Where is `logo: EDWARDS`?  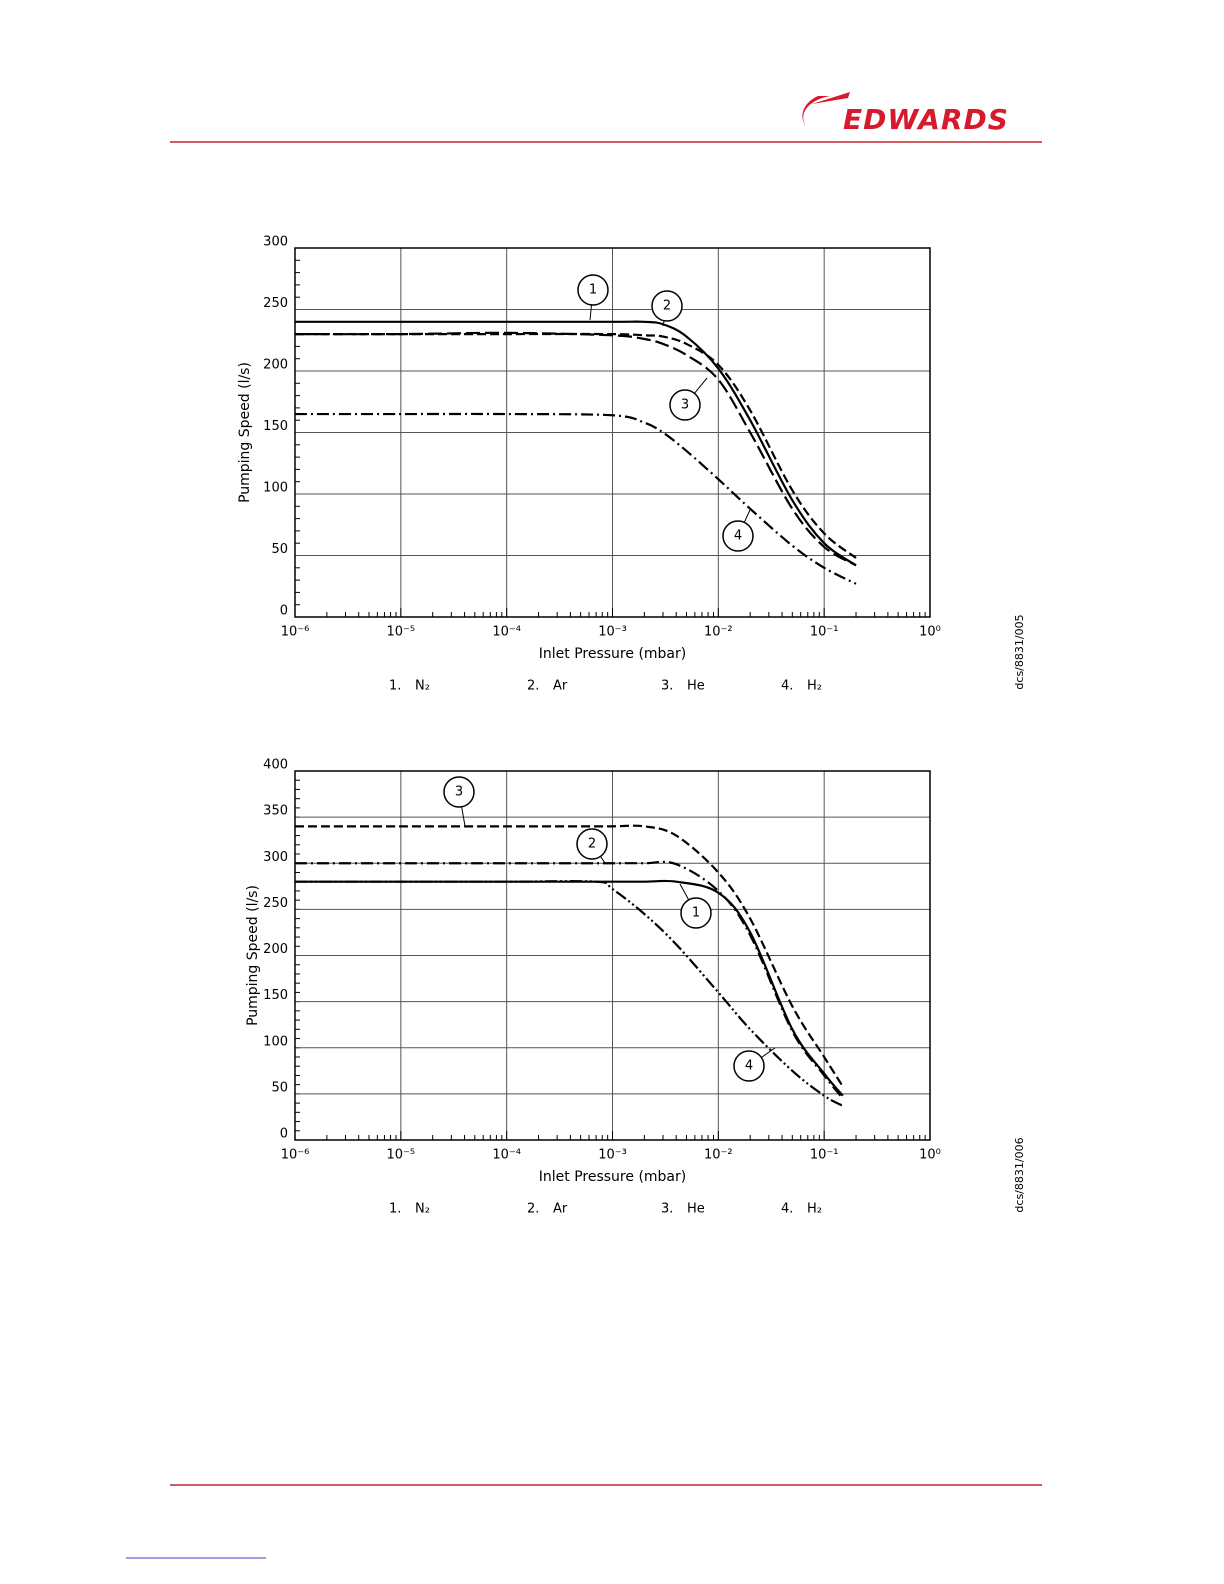
logo: EDWARDS is located at coordinates (905, 114).